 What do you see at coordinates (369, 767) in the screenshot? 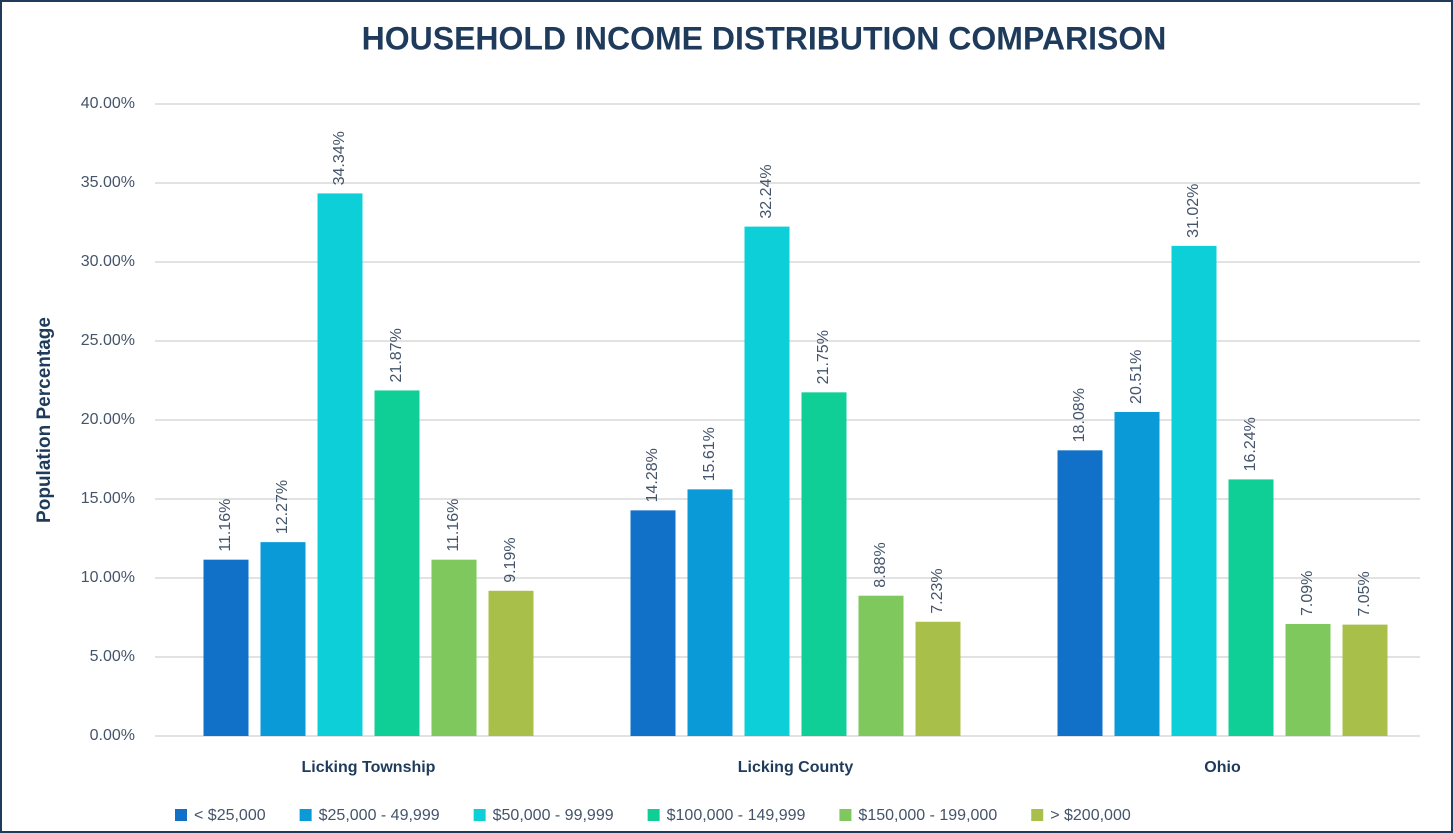
I see `x-tick-label: Licking Township` at bounding box center [369, 767].